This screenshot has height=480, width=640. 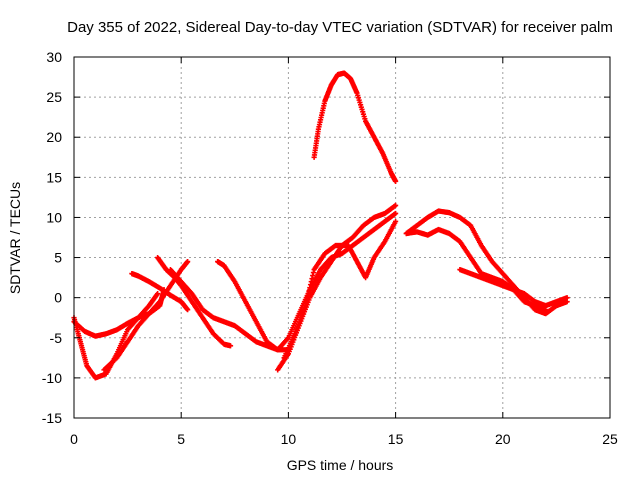 I want to click on y-tick-label: -5, so click(x=56, y=338).